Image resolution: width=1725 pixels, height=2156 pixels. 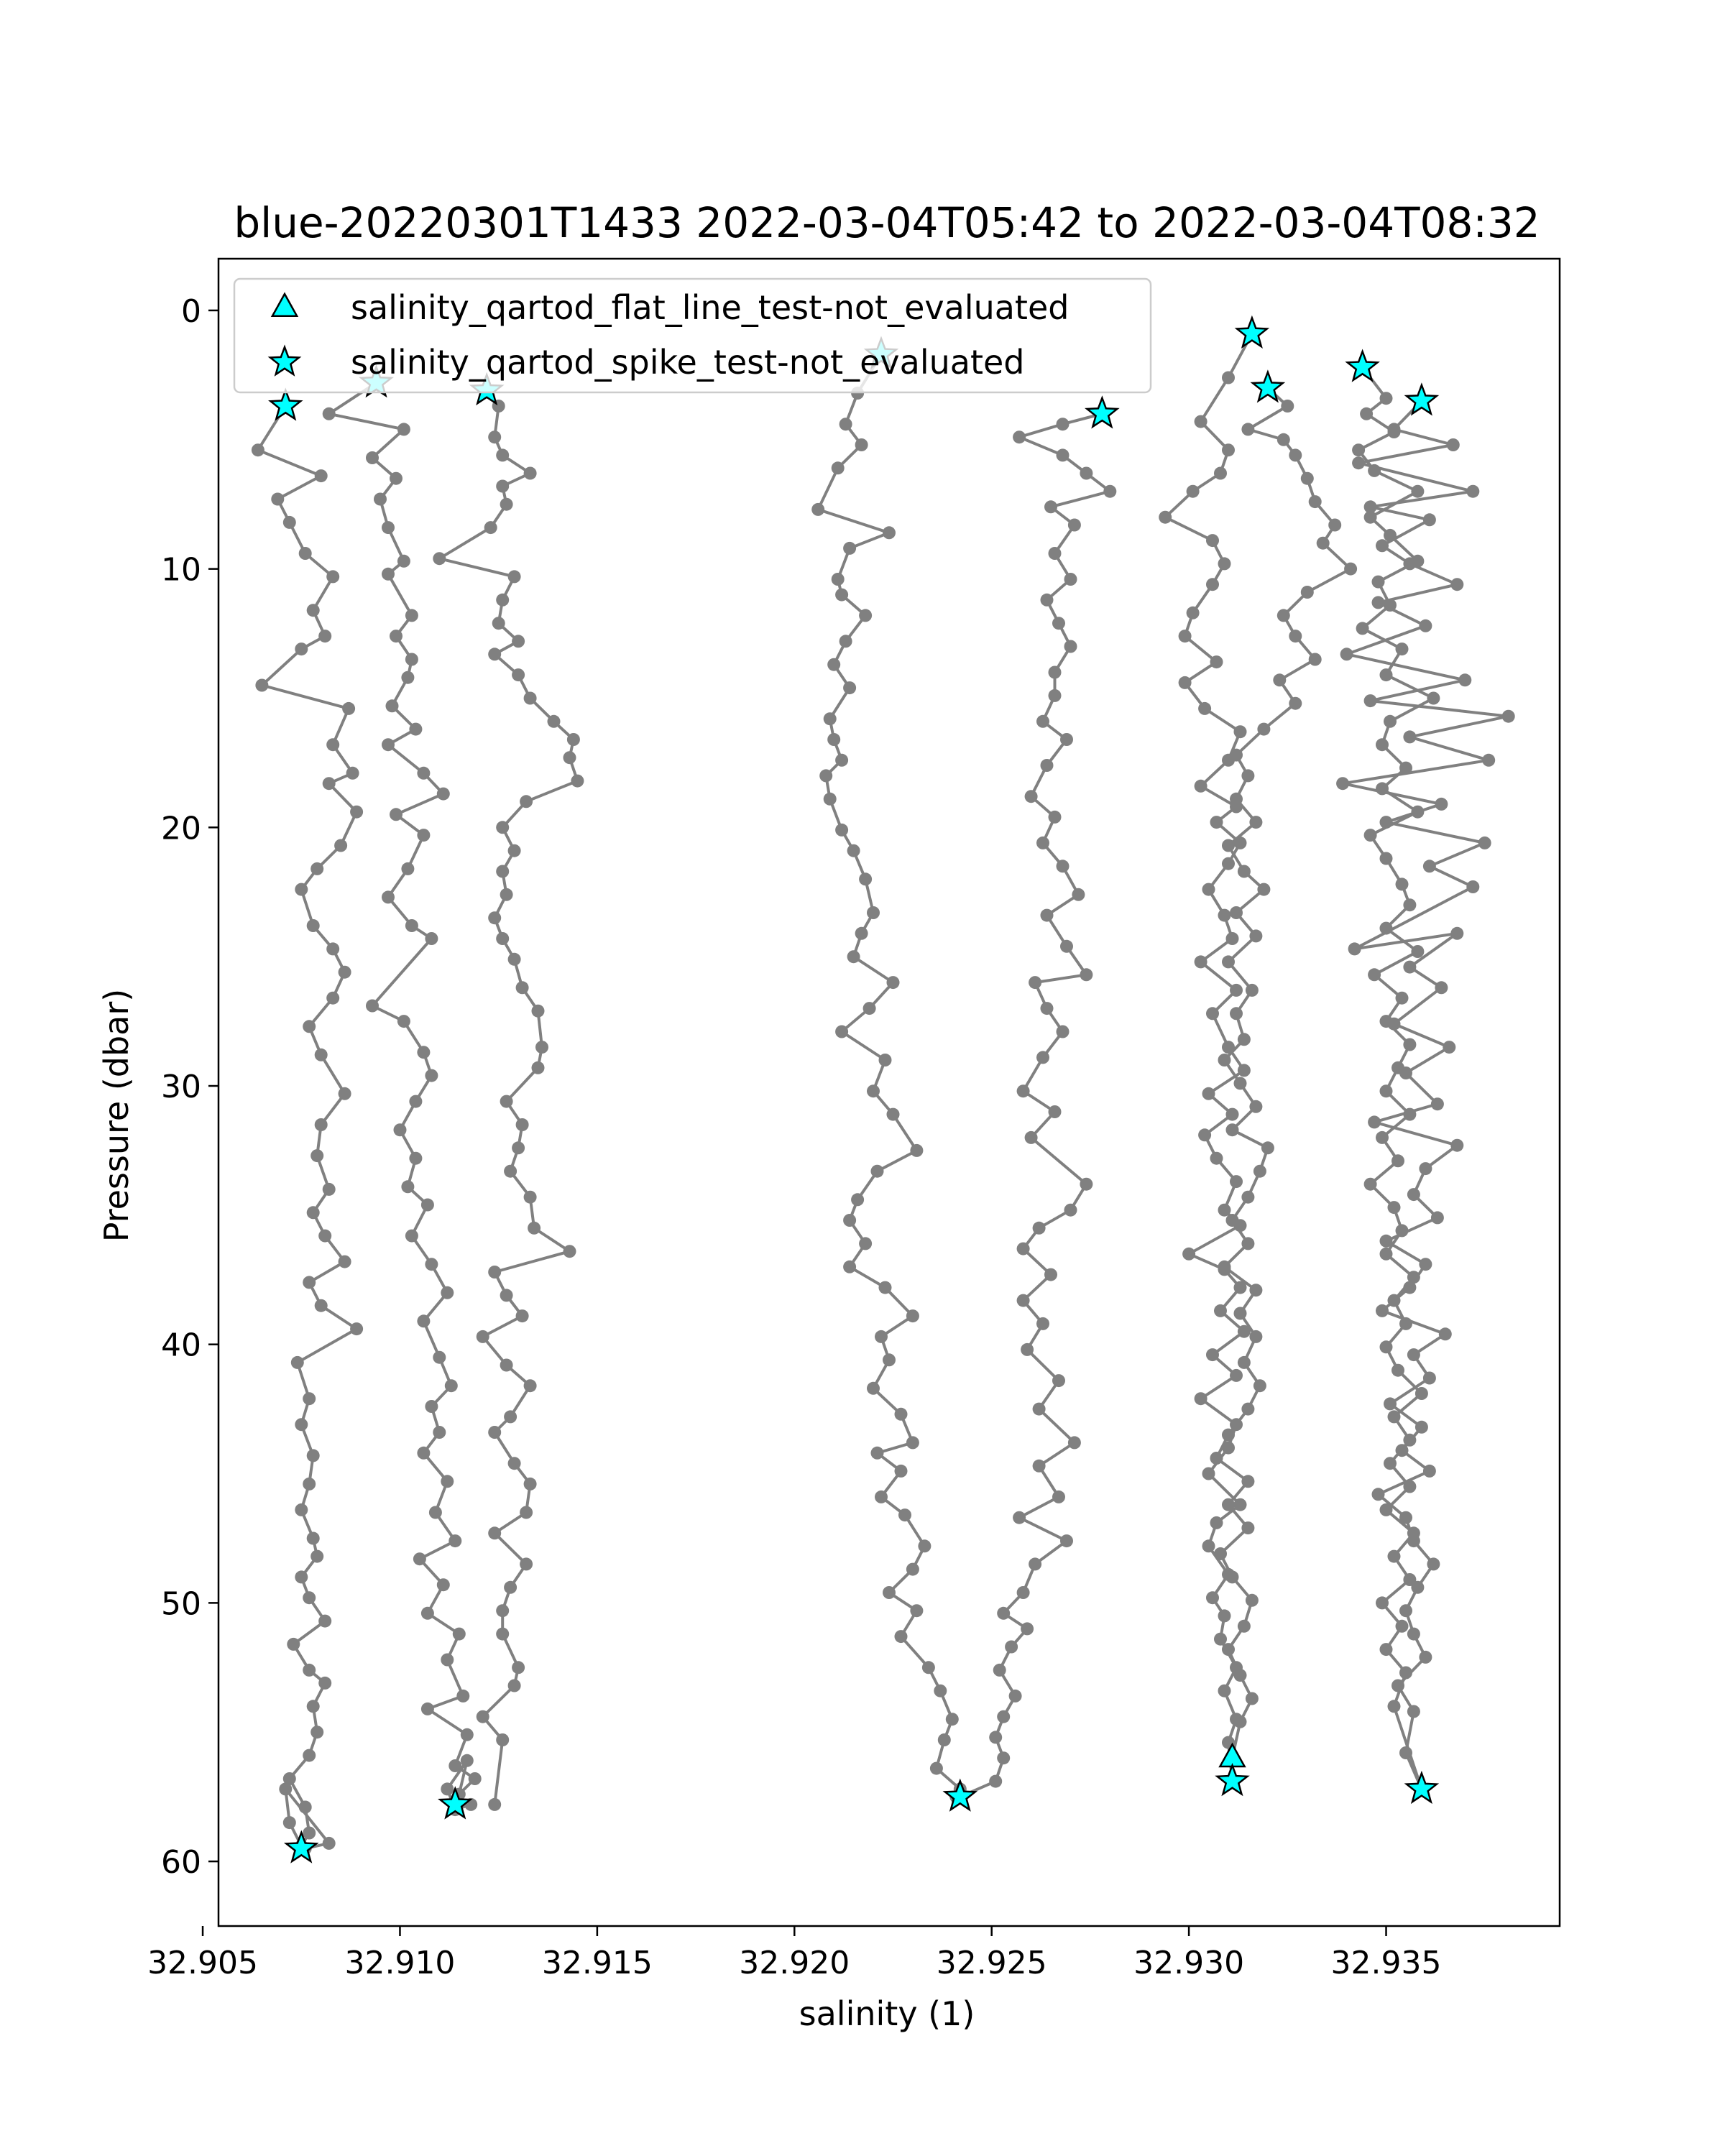 I want to click on star-marker, so click(x=455, y=1803).